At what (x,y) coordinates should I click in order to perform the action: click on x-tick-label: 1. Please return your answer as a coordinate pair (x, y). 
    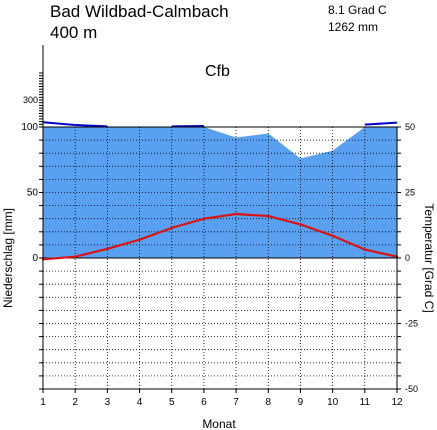
    Looking at the image, I should click on (43, 402).